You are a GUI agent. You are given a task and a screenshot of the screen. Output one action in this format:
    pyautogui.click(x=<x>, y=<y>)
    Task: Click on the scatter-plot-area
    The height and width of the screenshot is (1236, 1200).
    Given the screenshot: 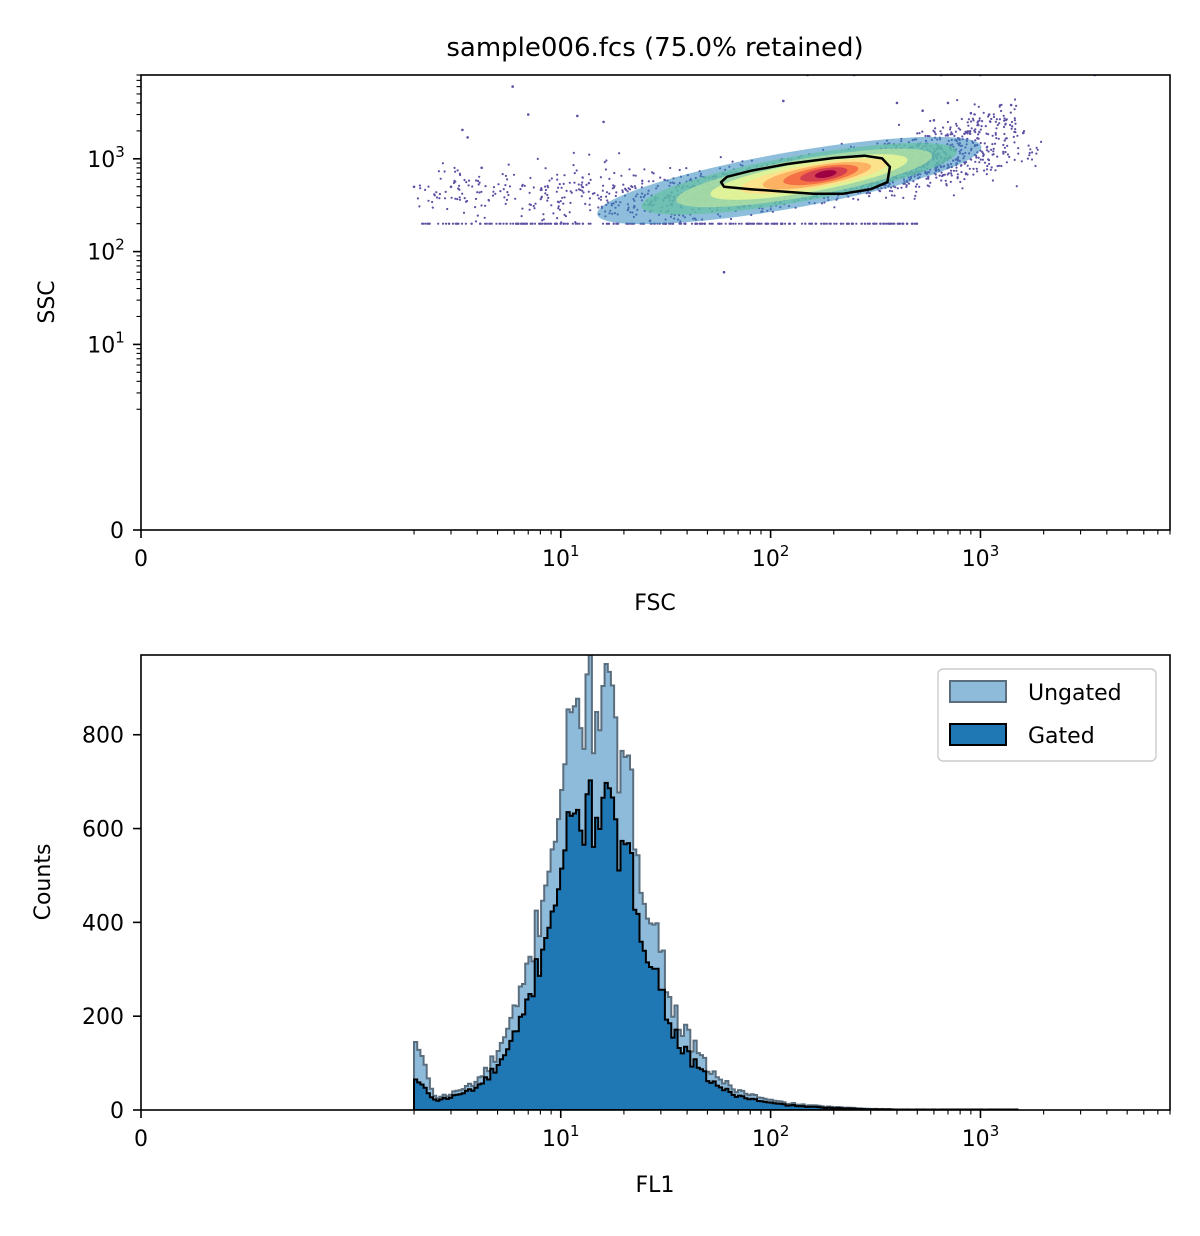 What is the action you would take?
    pyautogui.click(x=754, y=174)
    